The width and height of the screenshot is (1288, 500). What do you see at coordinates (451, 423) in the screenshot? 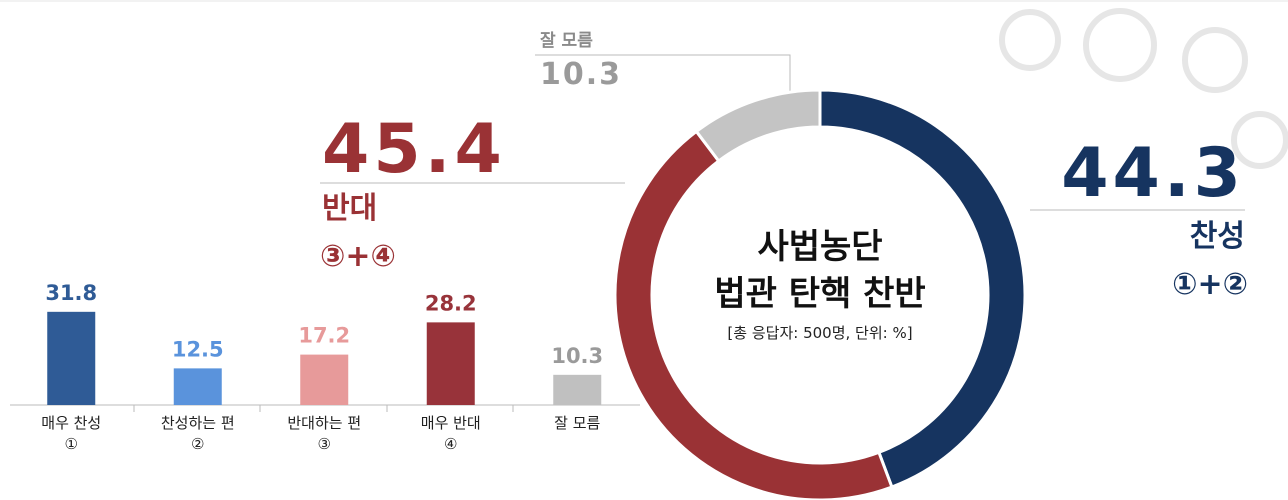
I see `category-label: 매우 반대` at bounding box center [451, 423].